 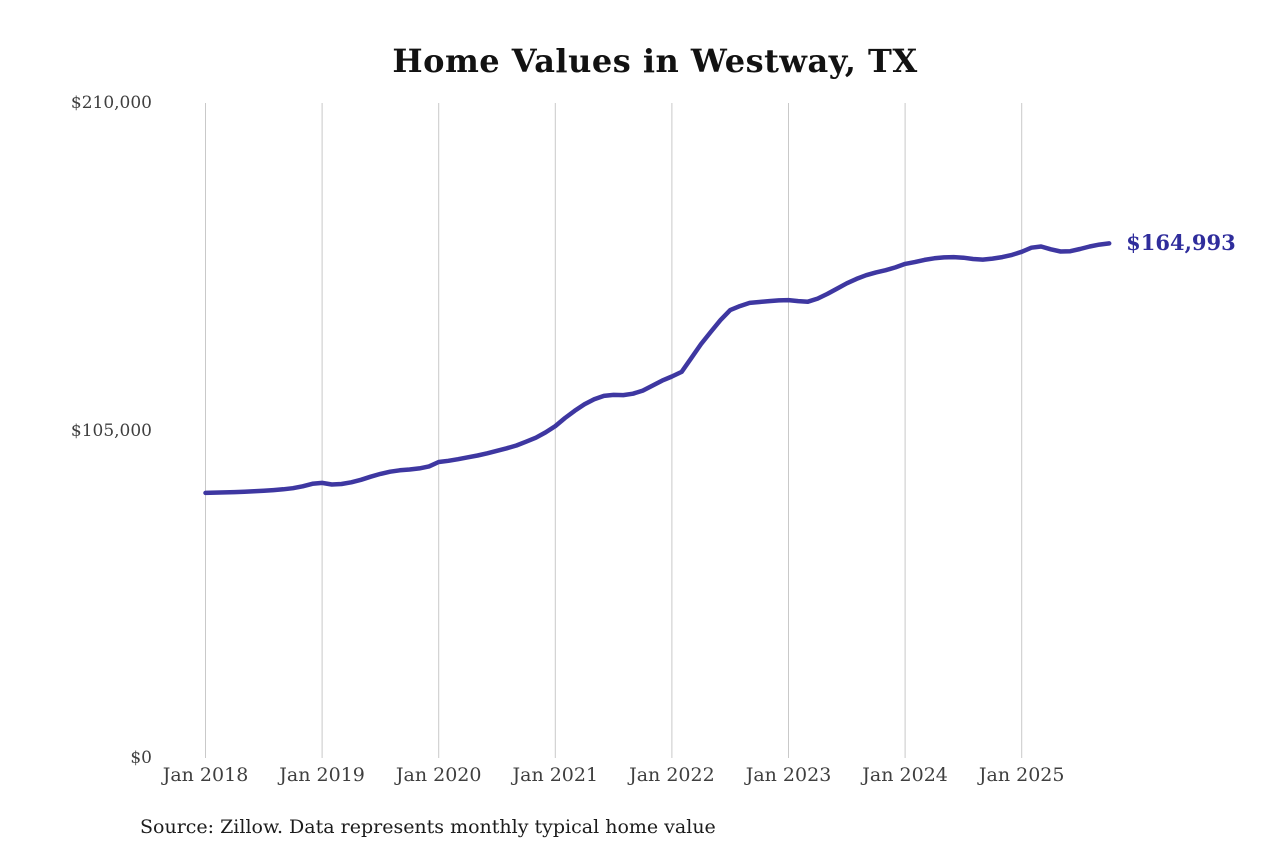 I want to click on x-axis-tick-label: Jan 2022, so click(x=672, y=775).